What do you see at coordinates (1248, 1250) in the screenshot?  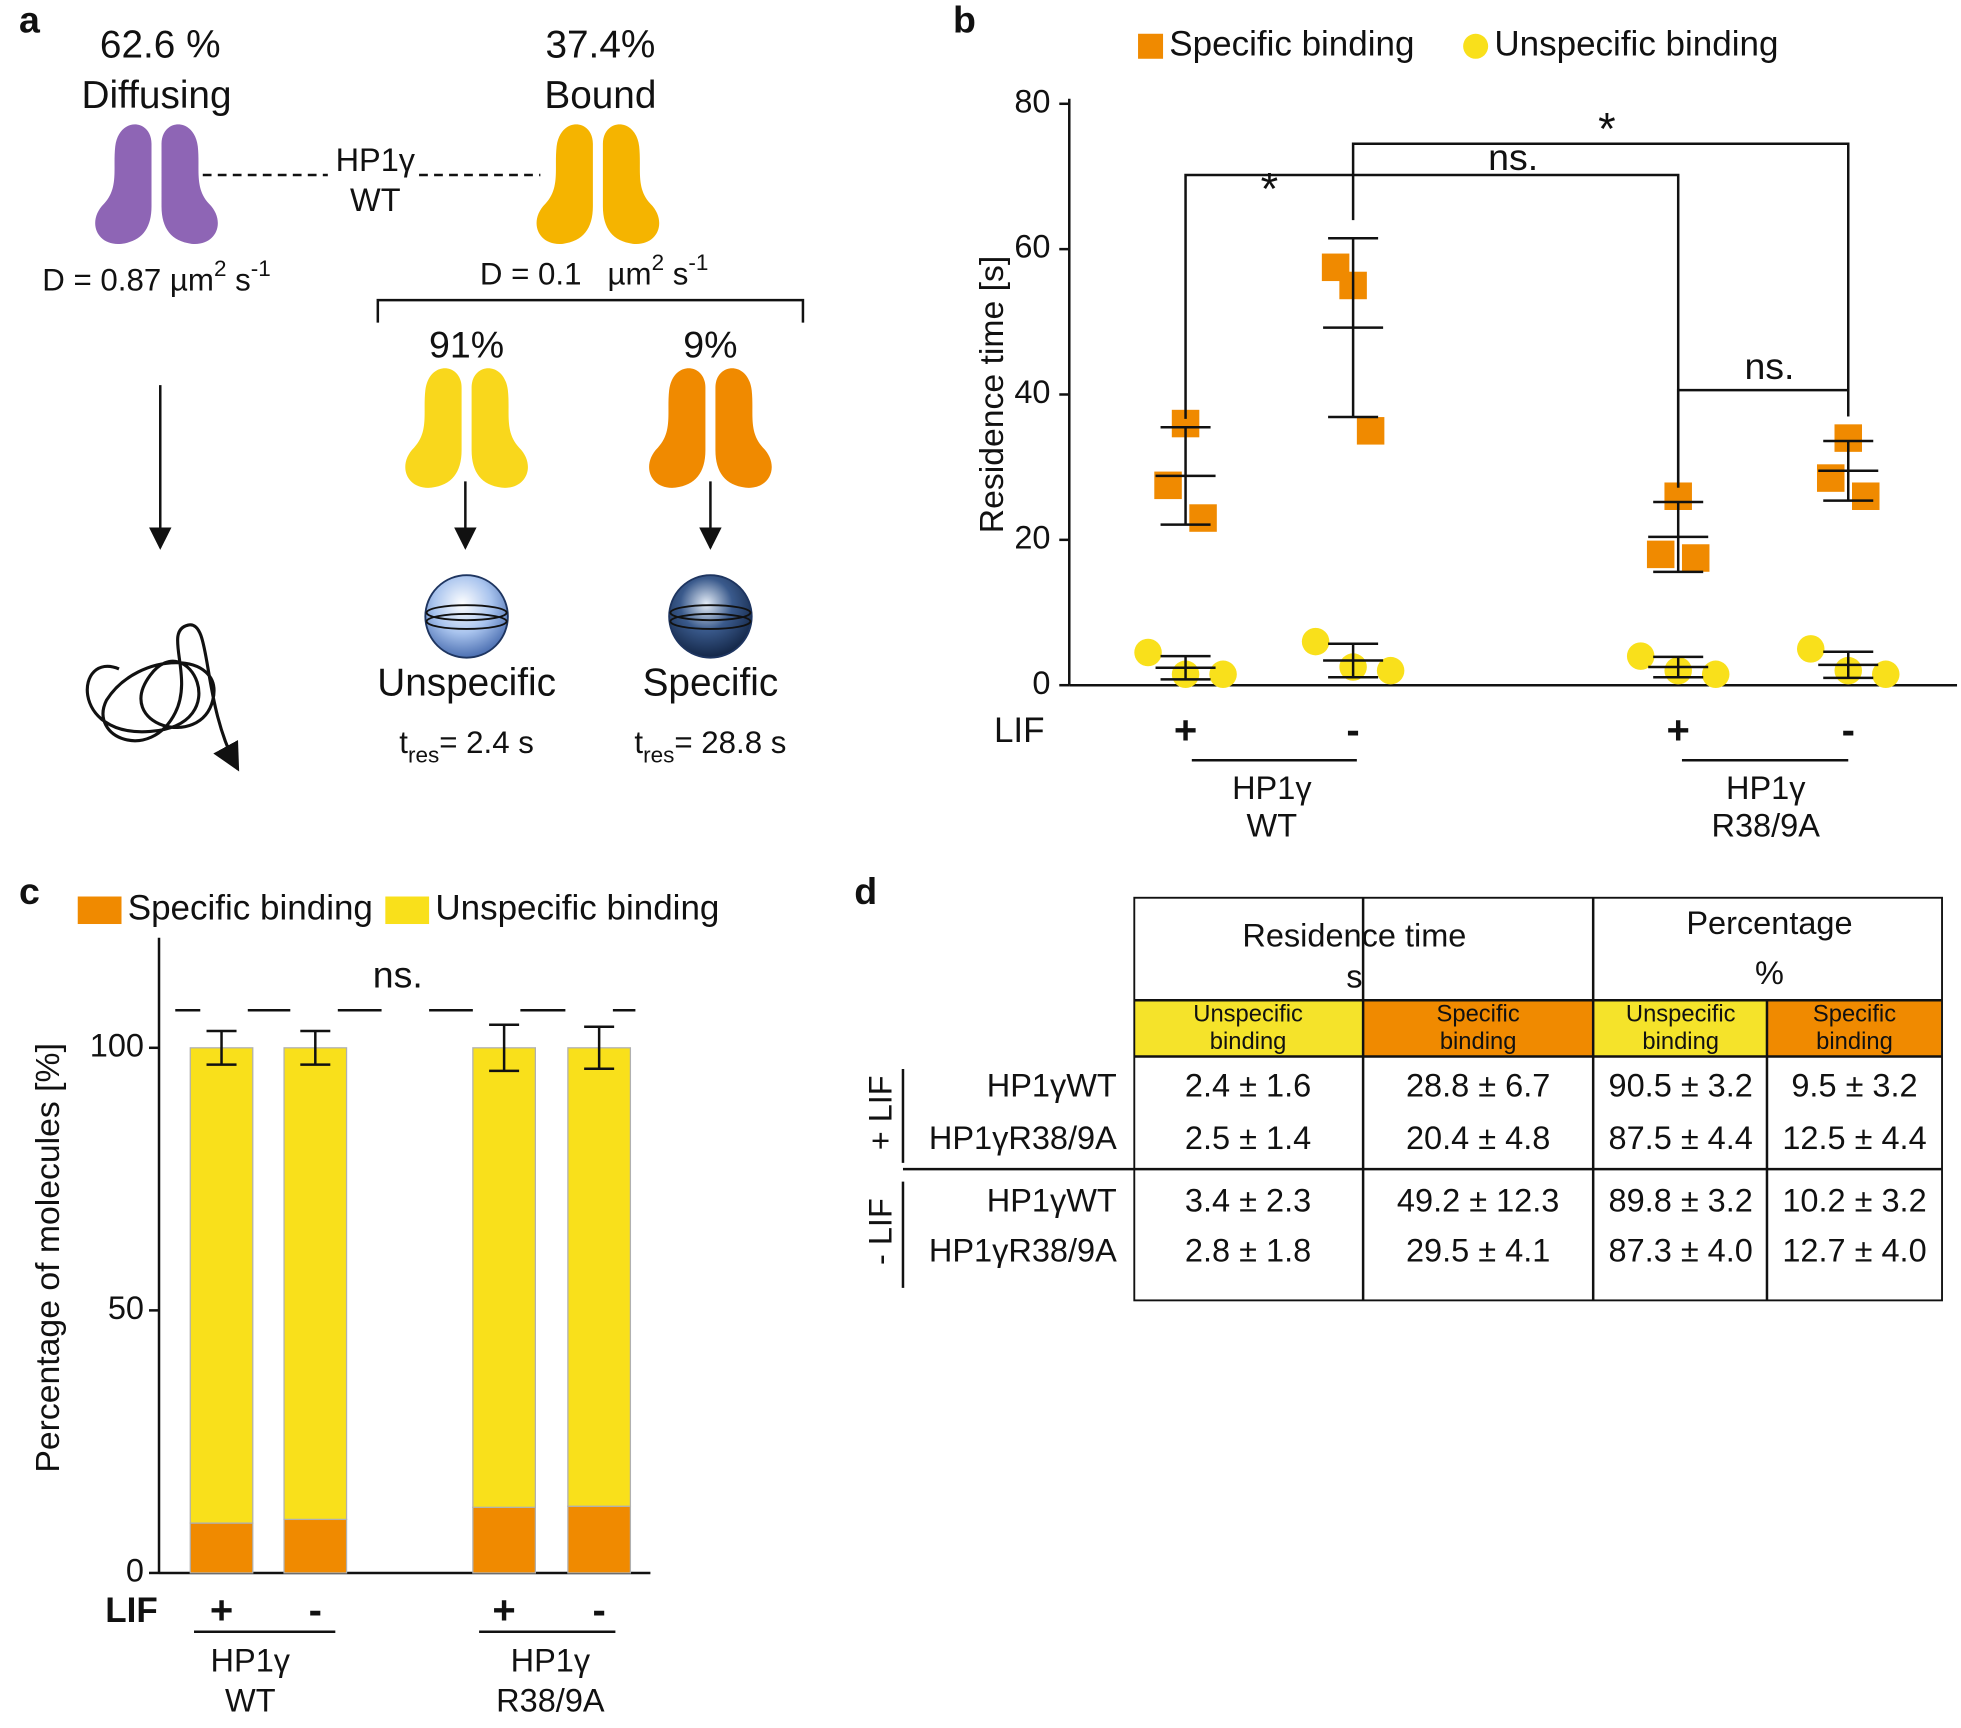 I see `table-cell: 2.8 ± 1.8` at bounding box center [1248, 1250].